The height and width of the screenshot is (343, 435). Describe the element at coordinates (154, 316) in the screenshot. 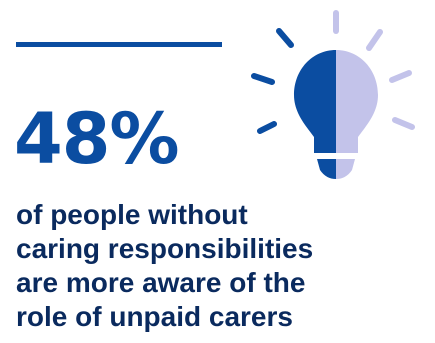

I see `caption-line-4: role of unpaid carers` at that location.